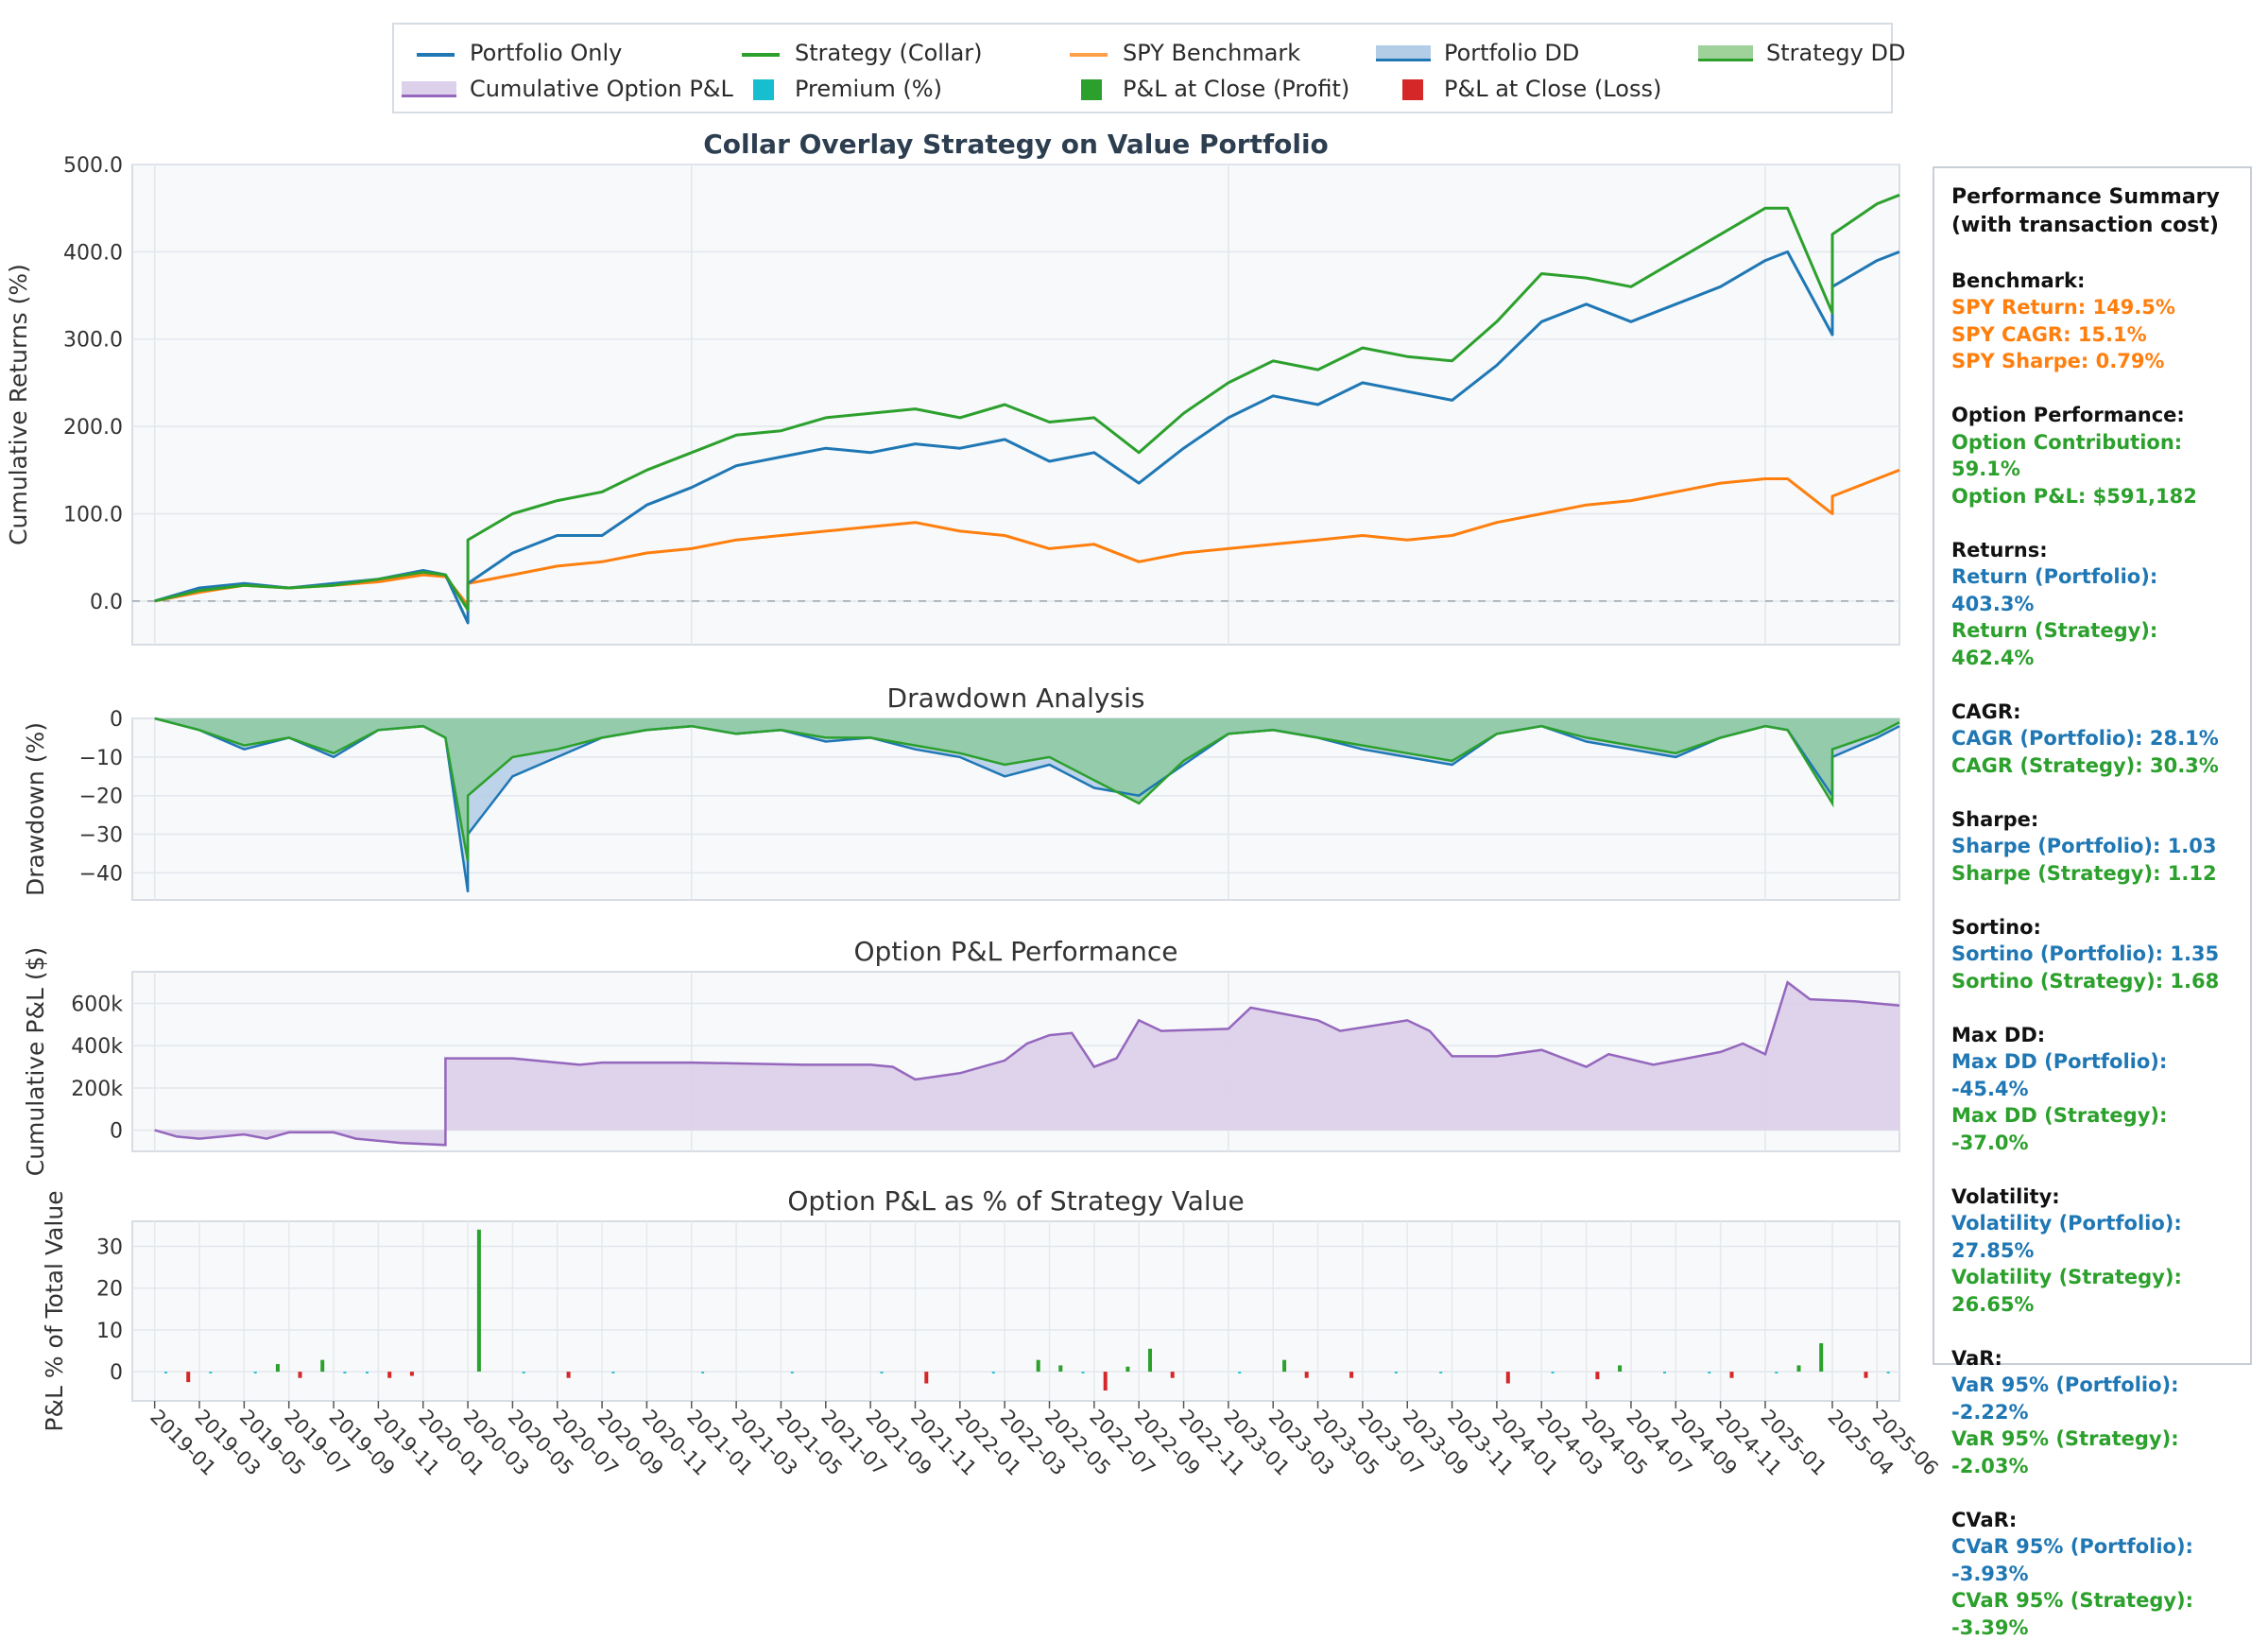  I want to click on legend-item-spy-benchmark: SPY Benchmark, so click(1185, 53).